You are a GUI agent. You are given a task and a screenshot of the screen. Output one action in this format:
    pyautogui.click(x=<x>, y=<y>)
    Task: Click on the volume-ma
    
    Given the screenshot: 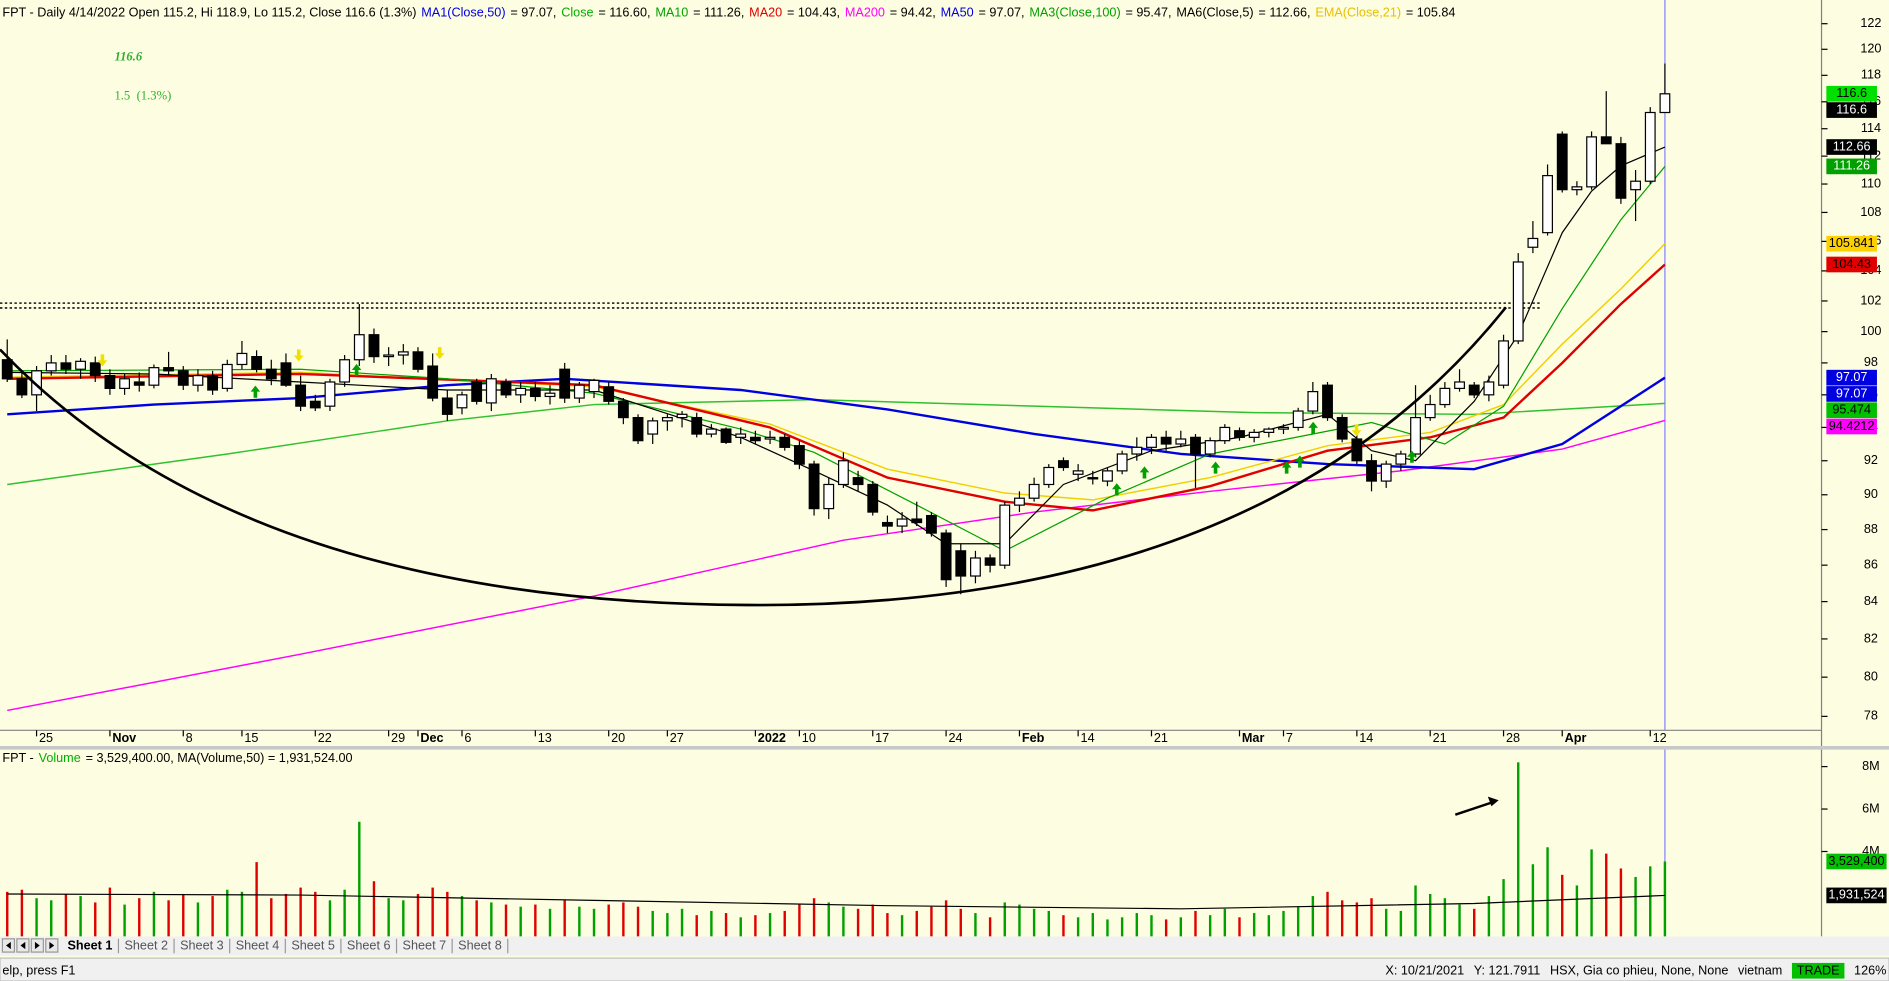 What is the action you would take?
    pyautogui.click(x=836, y=901)
    